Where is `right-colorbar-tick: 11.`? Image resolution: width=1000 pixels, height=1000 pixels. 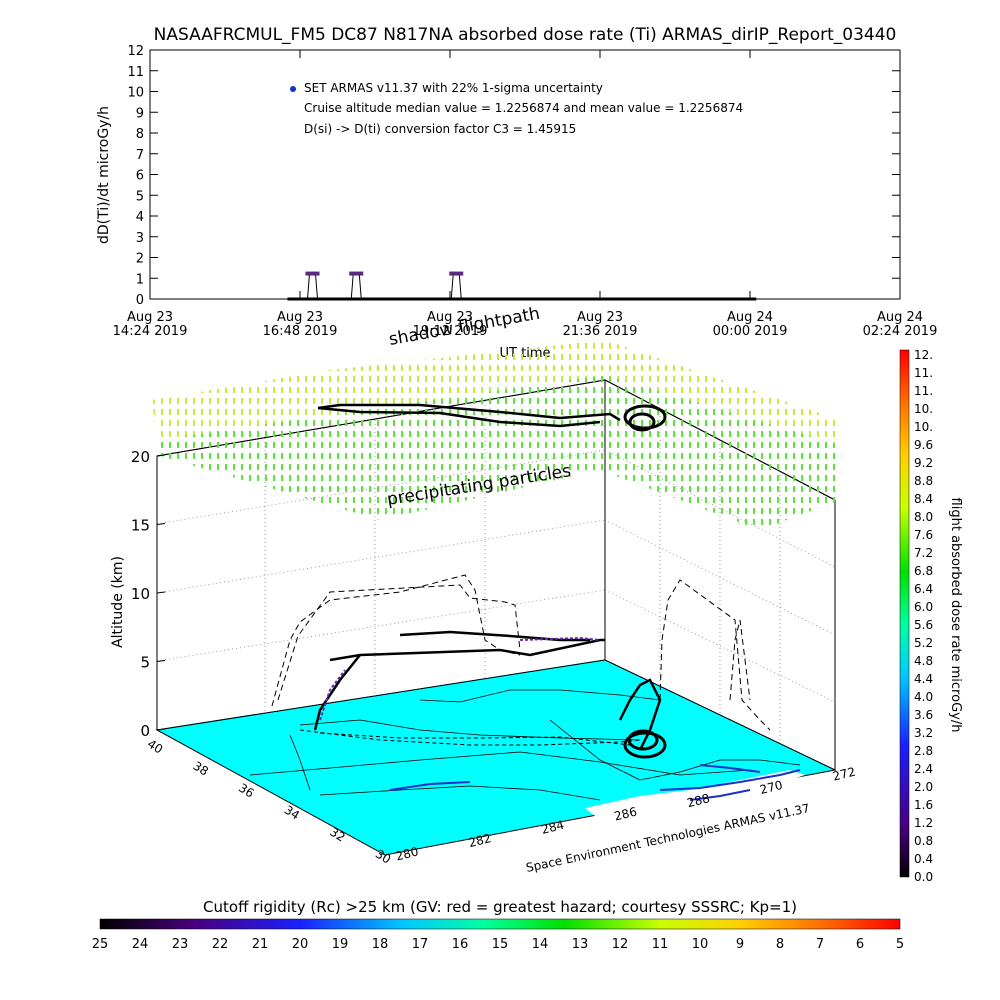
right-colorbar-tick: 11. is located at coordinates (923, 391).